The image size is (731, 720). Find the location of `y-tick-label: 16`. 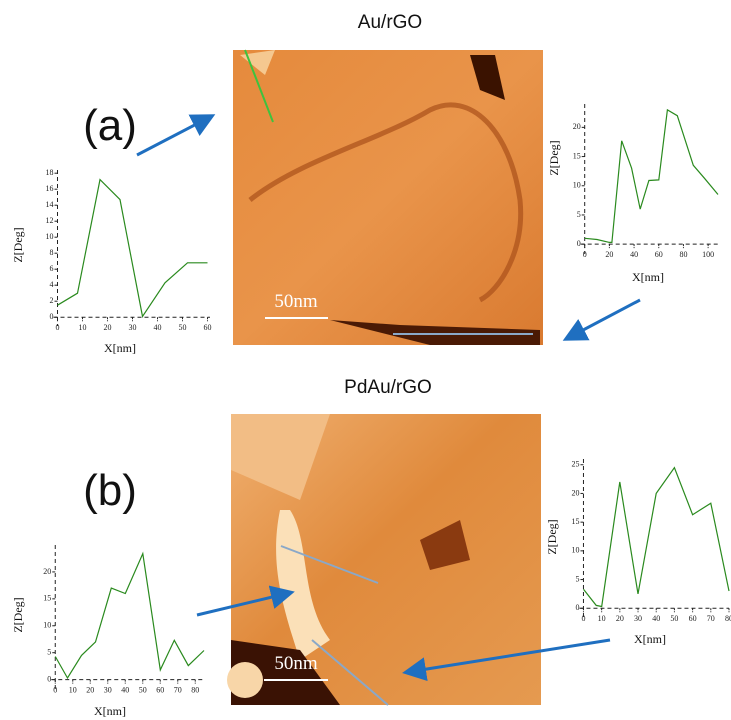

y-tick-label: 16 is located at coordinates (50, 188).